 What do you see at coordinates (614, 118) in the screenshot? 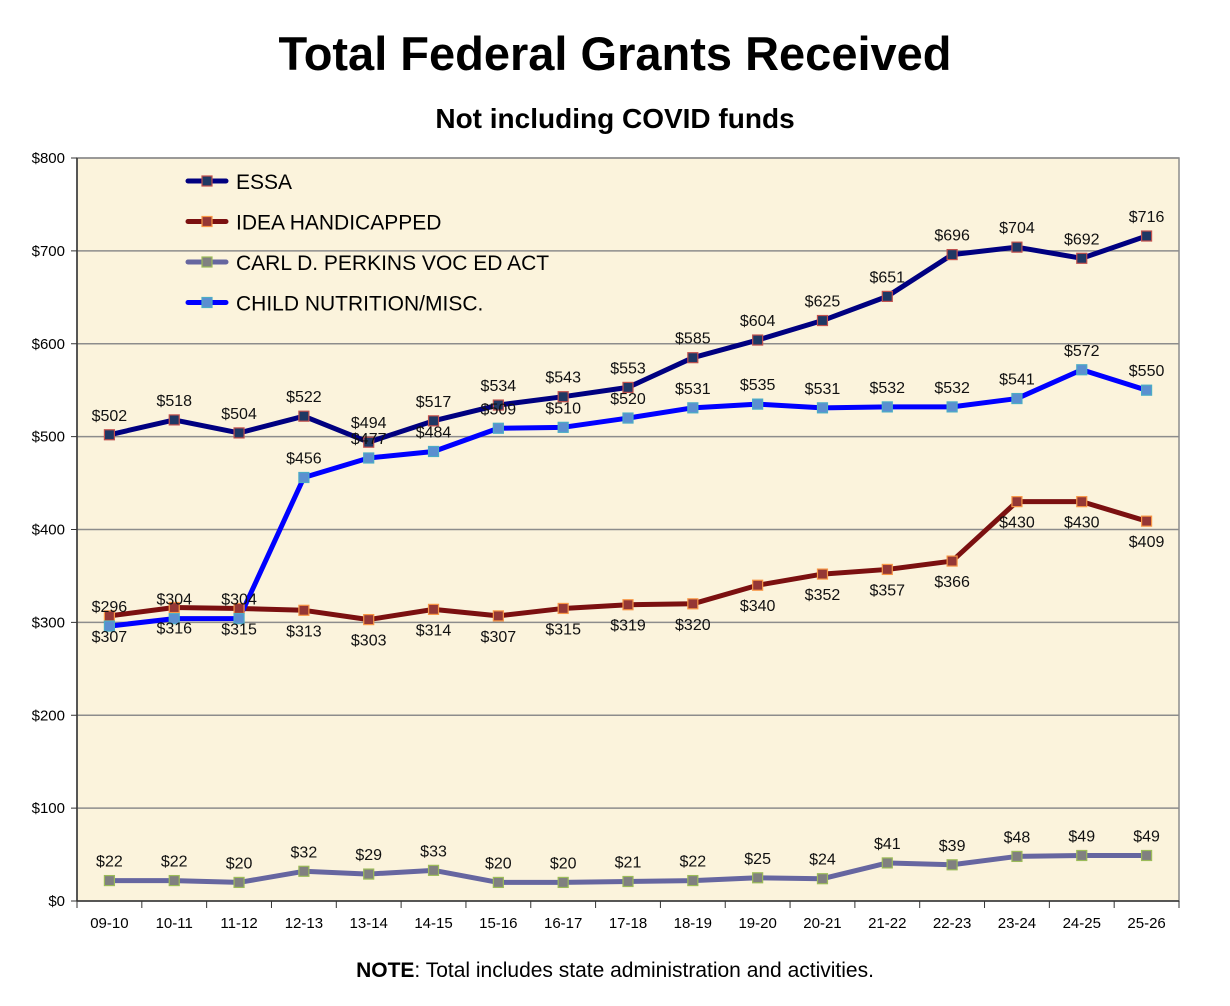
I see `chart-subtitle: Not including COVID funds` at bounding box center [614, 118].